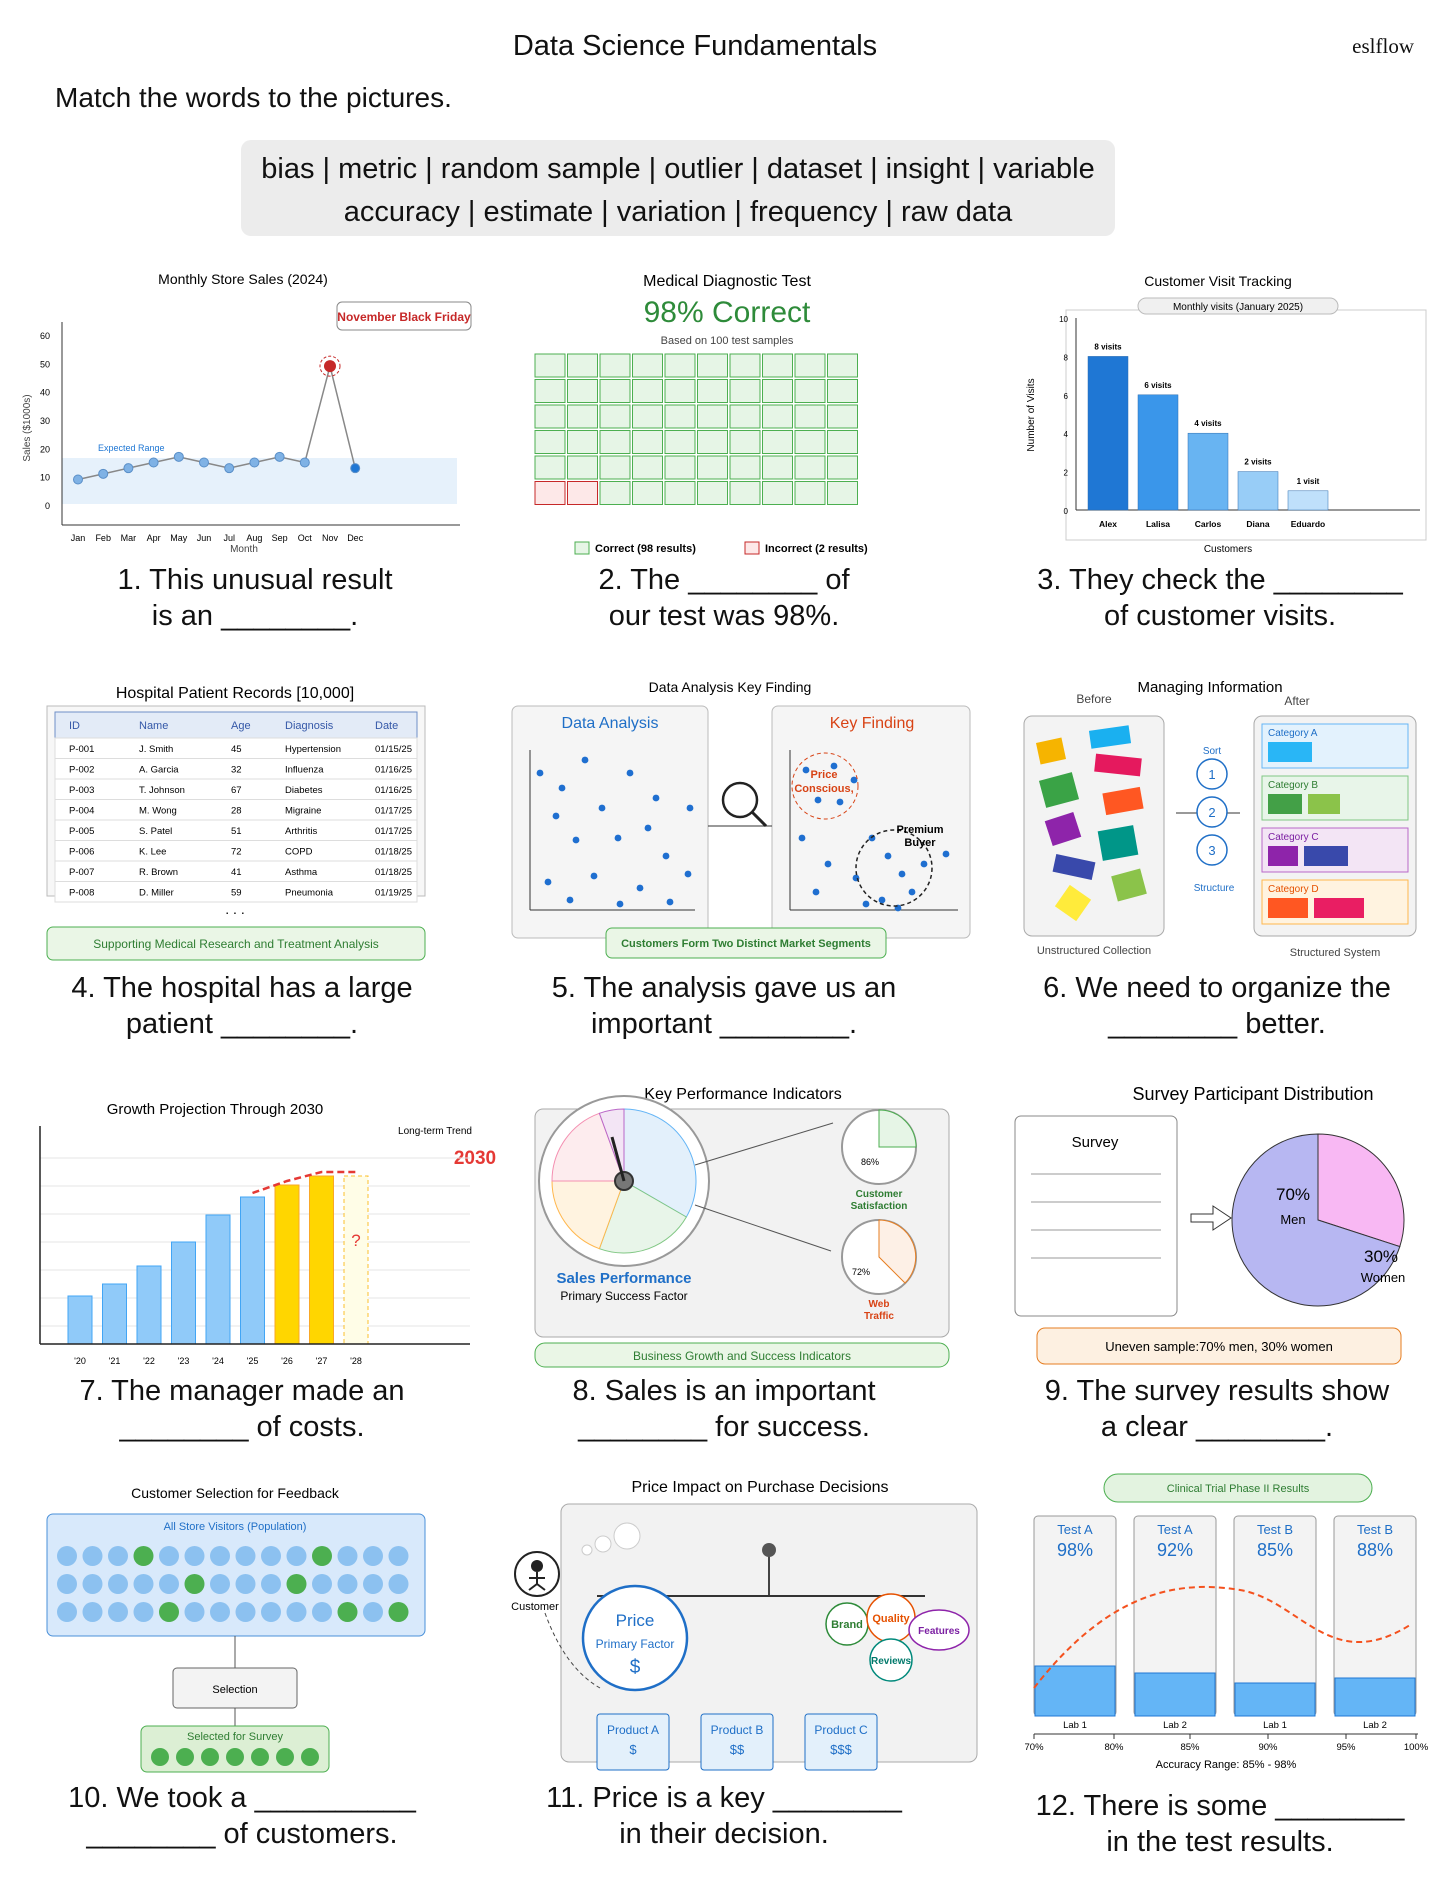 This screenshot has height=1884, width=1456. What do you see at coordinates (582, 493) in the screenshot?
I see `grid-cell-incorrect` at bounding box center [582, 493].